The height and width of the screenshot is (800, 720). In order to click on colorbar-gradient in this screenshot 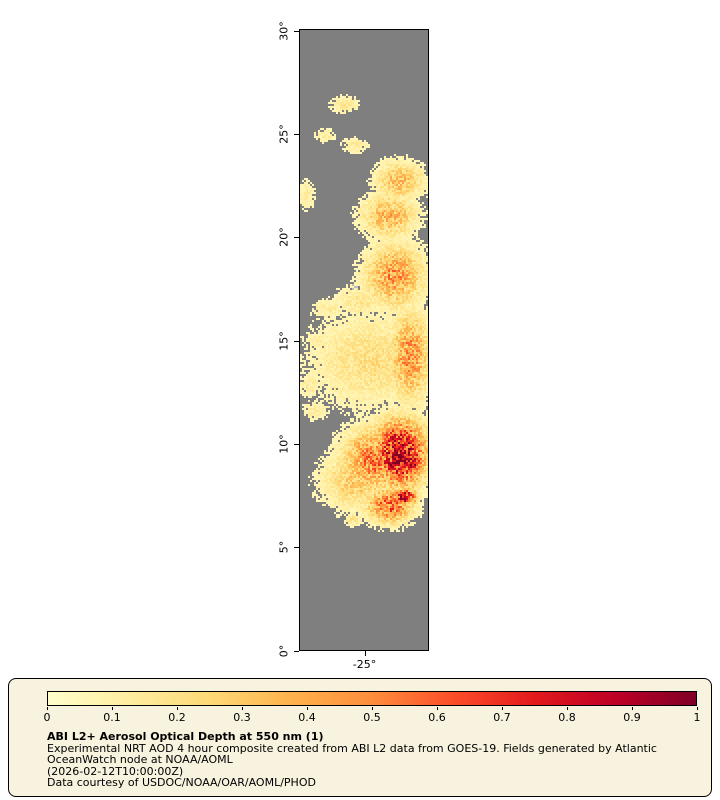, I will do `click(372, 698)`.